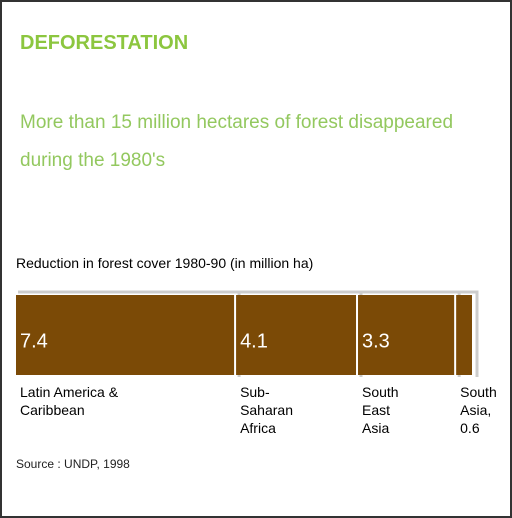  Describe the element at coordinates (104, 43) in the screenshot. I see `chart-title: DEFORESTATION` at that location.